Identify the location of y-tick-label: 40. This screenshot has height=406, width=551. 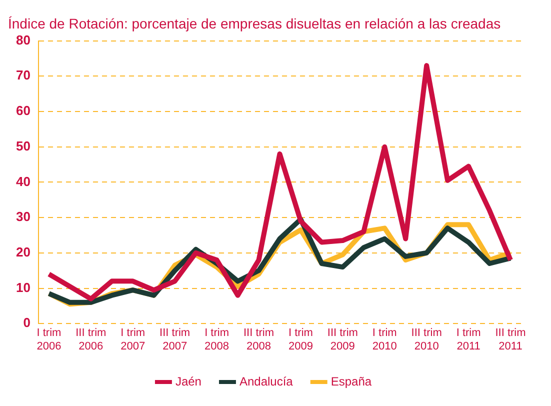
(23, 181).